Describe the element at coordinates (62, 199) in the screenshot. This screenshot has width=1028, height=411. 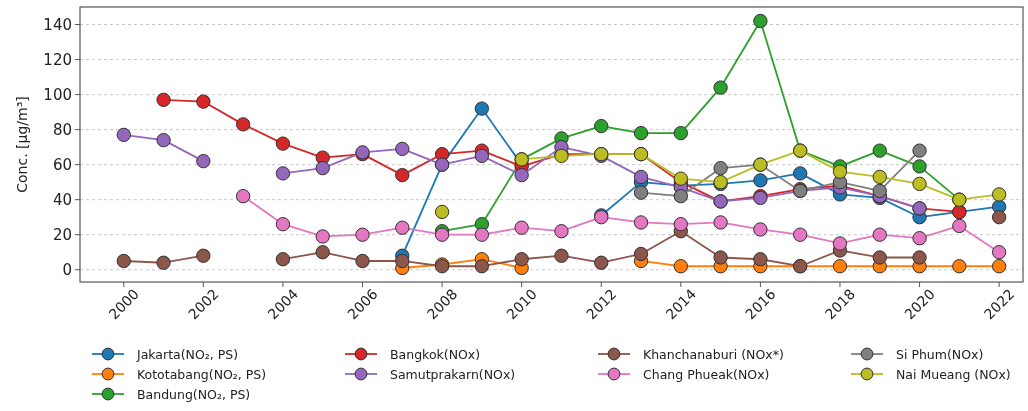
I see `y-tick-label: 40` at that location.